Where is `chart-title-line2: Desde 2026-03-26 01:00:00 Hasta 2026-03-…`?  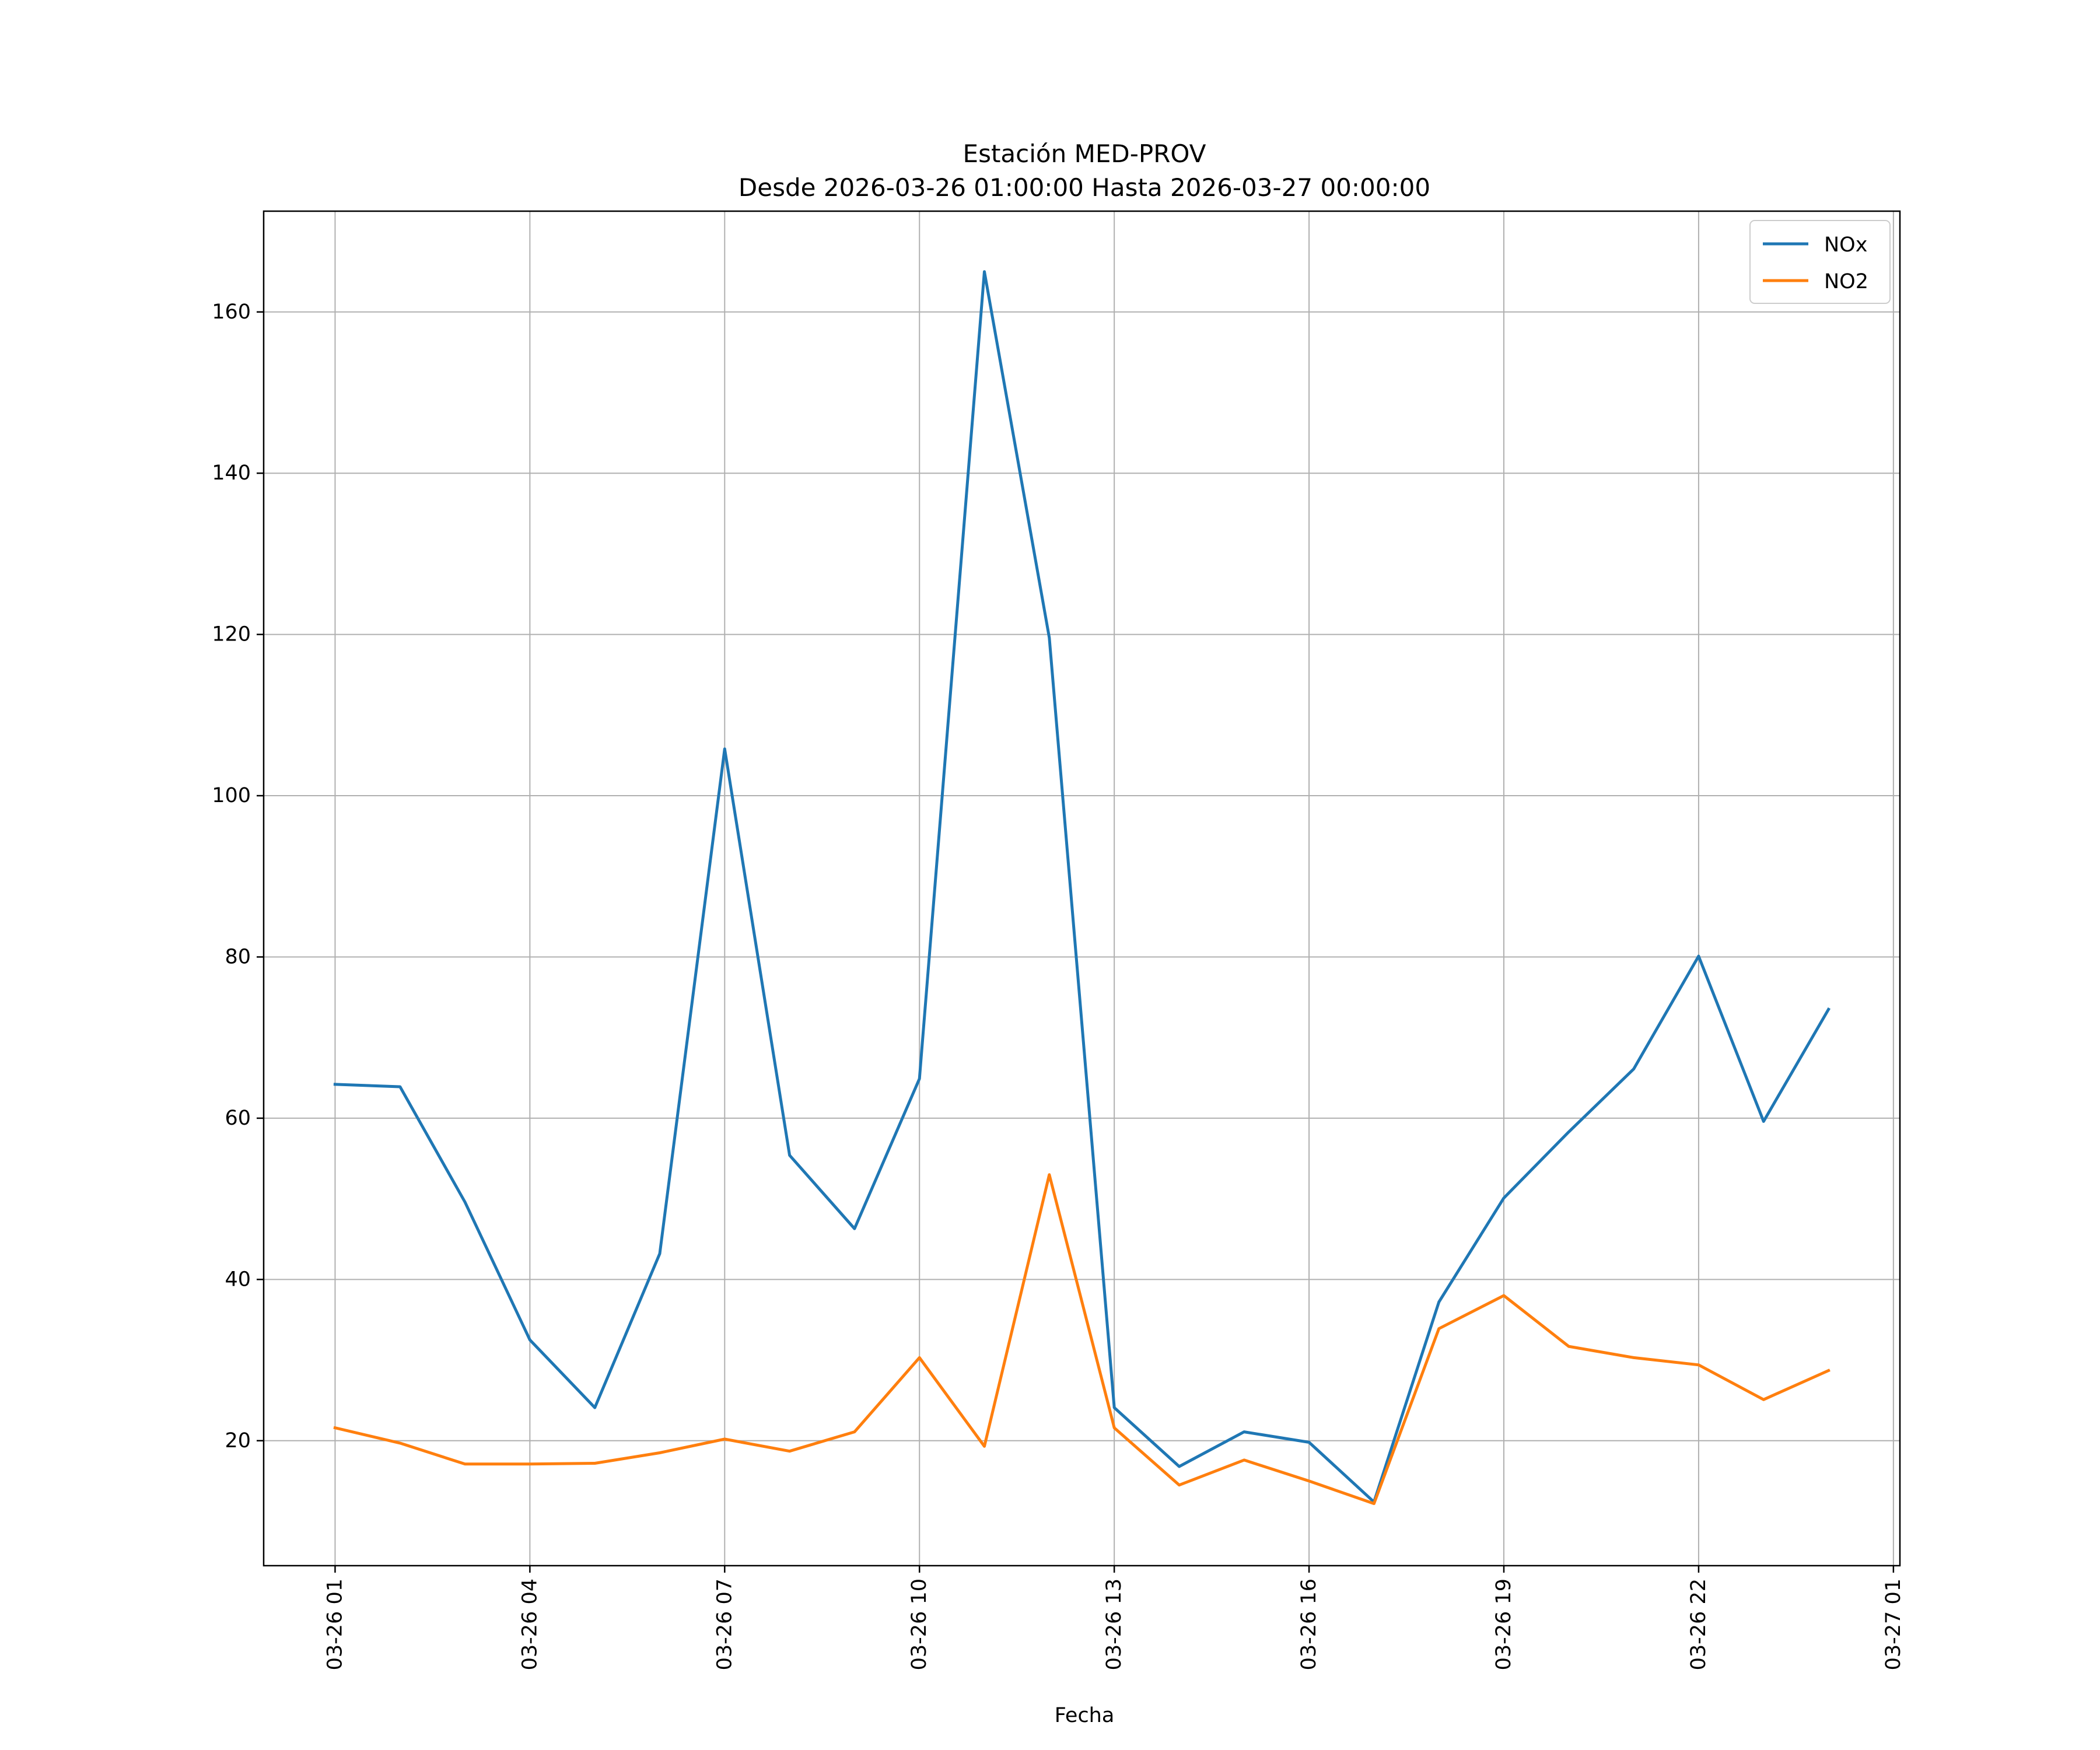 chart-title-line2: Desde 2026-03-26 01:00:00 Hasta 2026-03-… is located at coordinates (1084, 187).